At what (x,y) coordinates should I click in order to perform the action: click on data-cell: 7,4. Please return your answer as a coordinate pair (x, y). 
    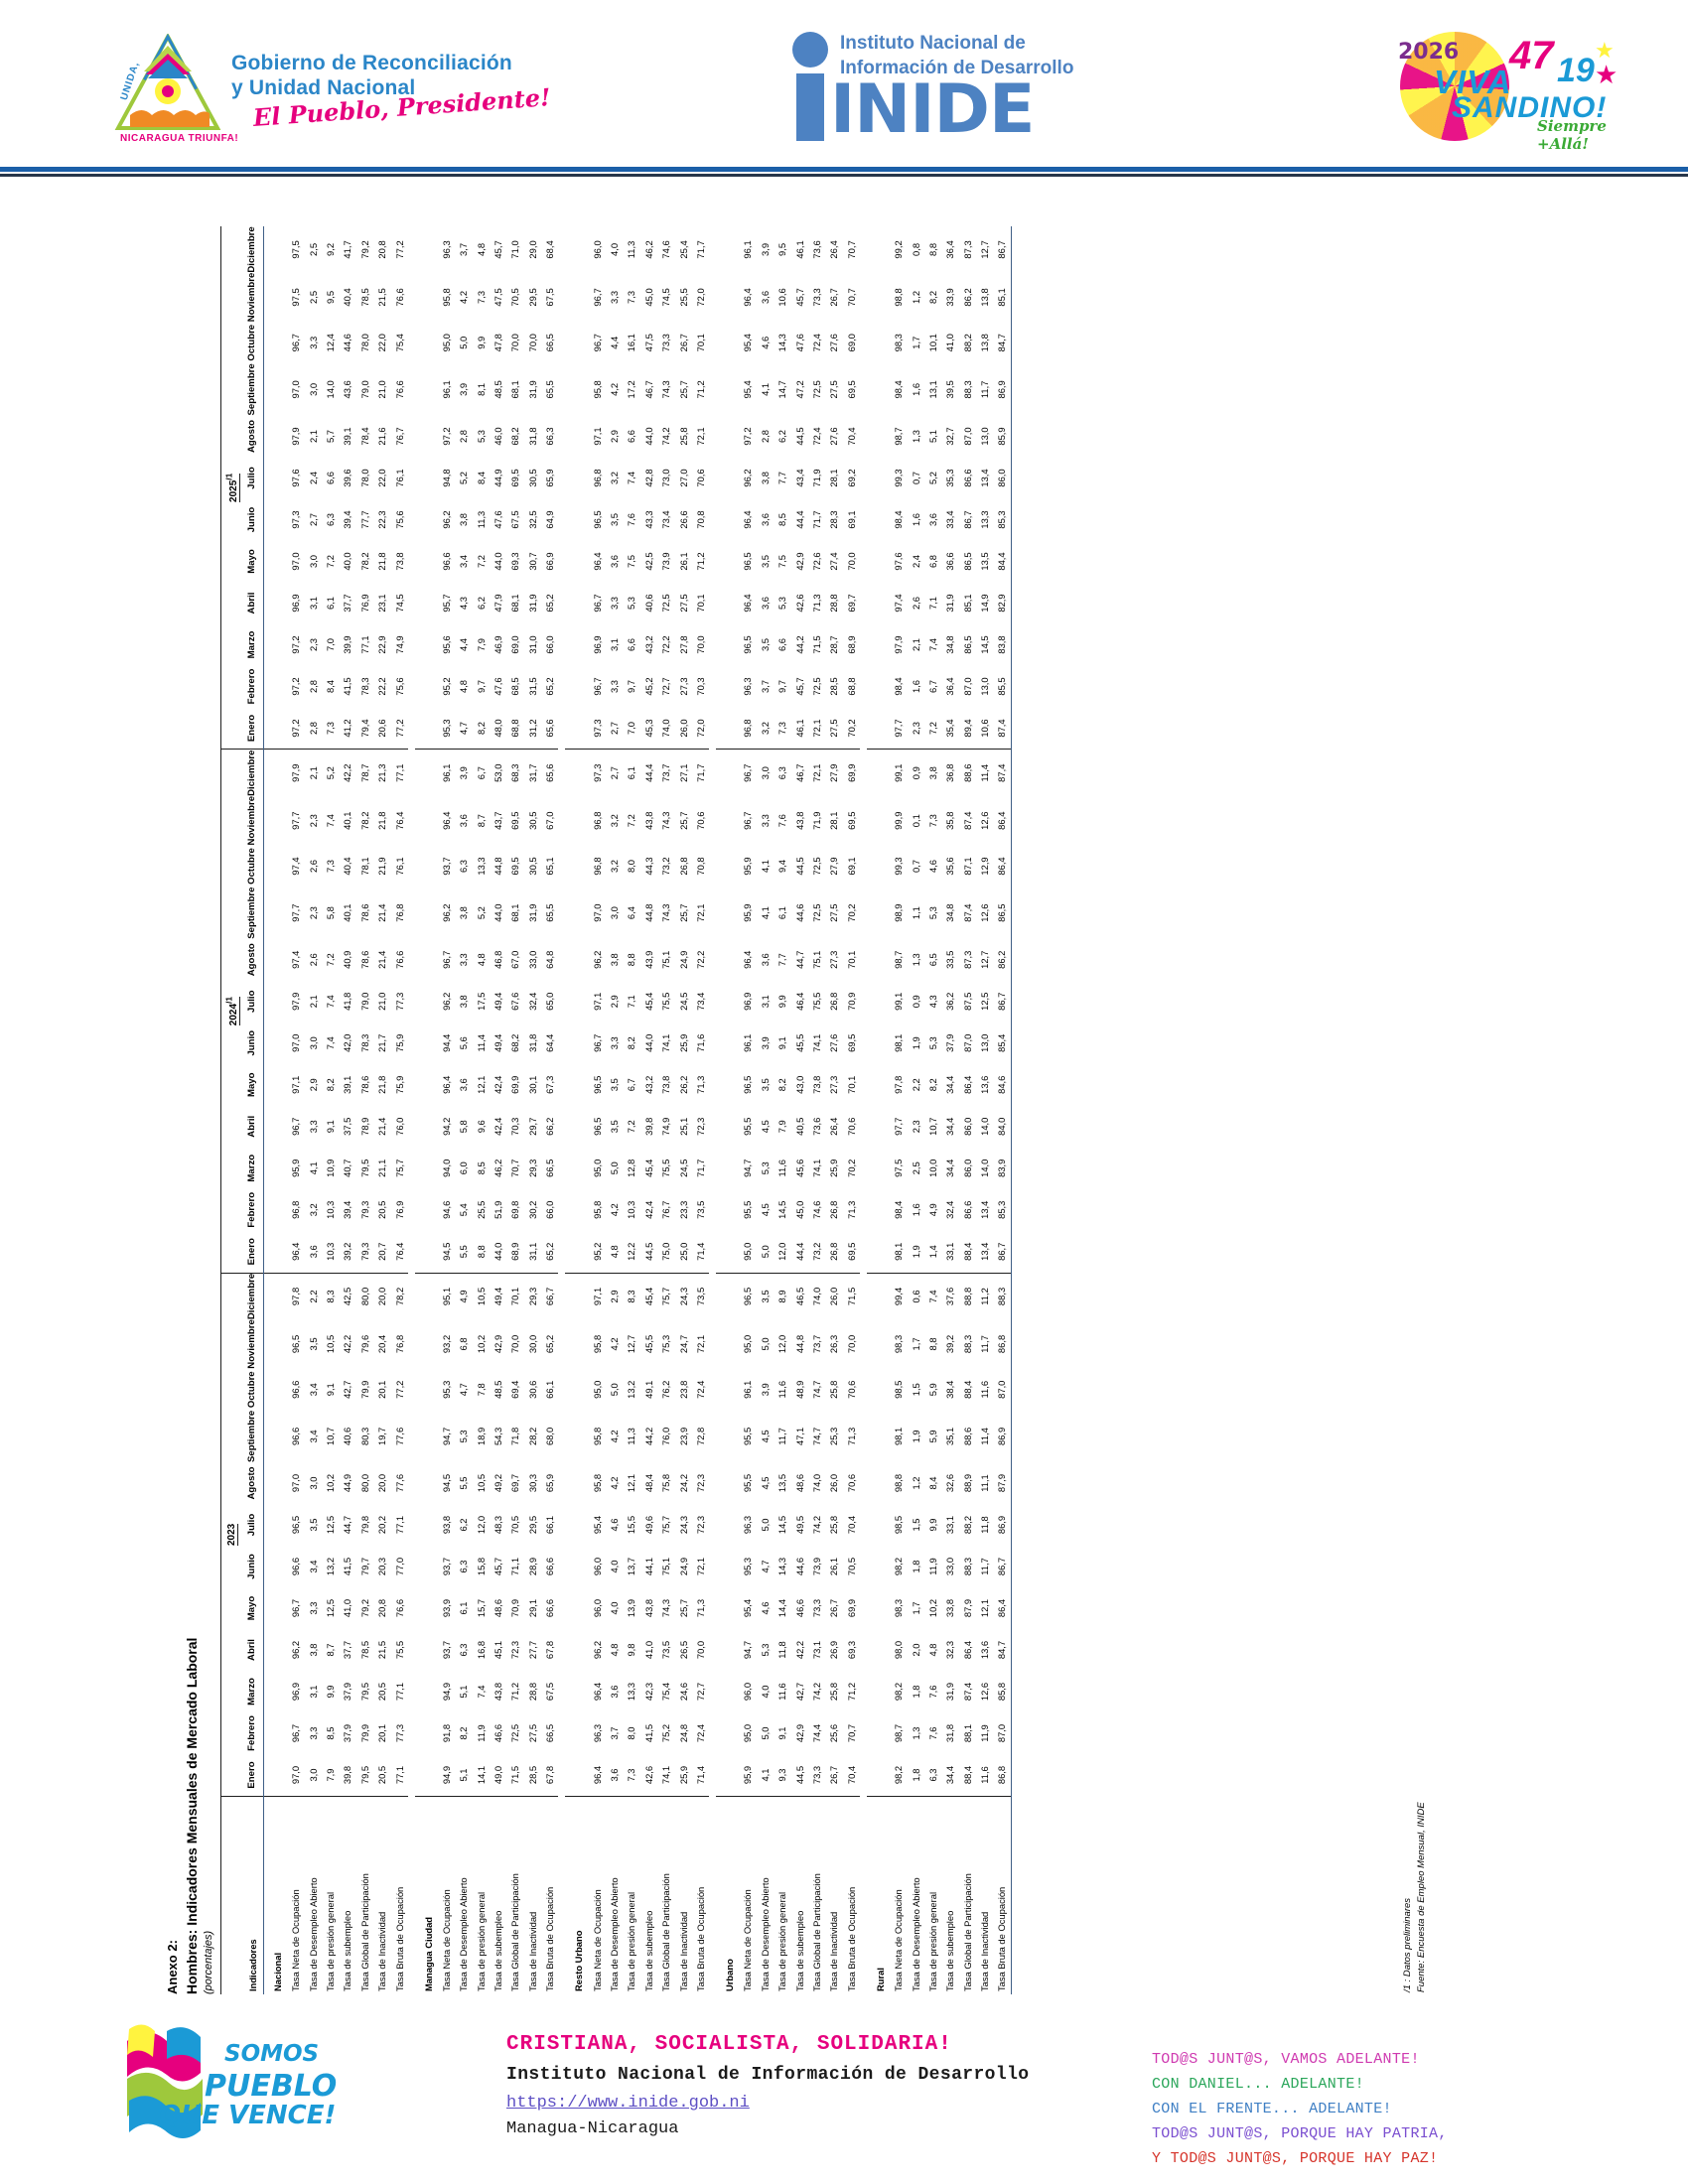
    Looking at the image, I should click on (330, 1002).